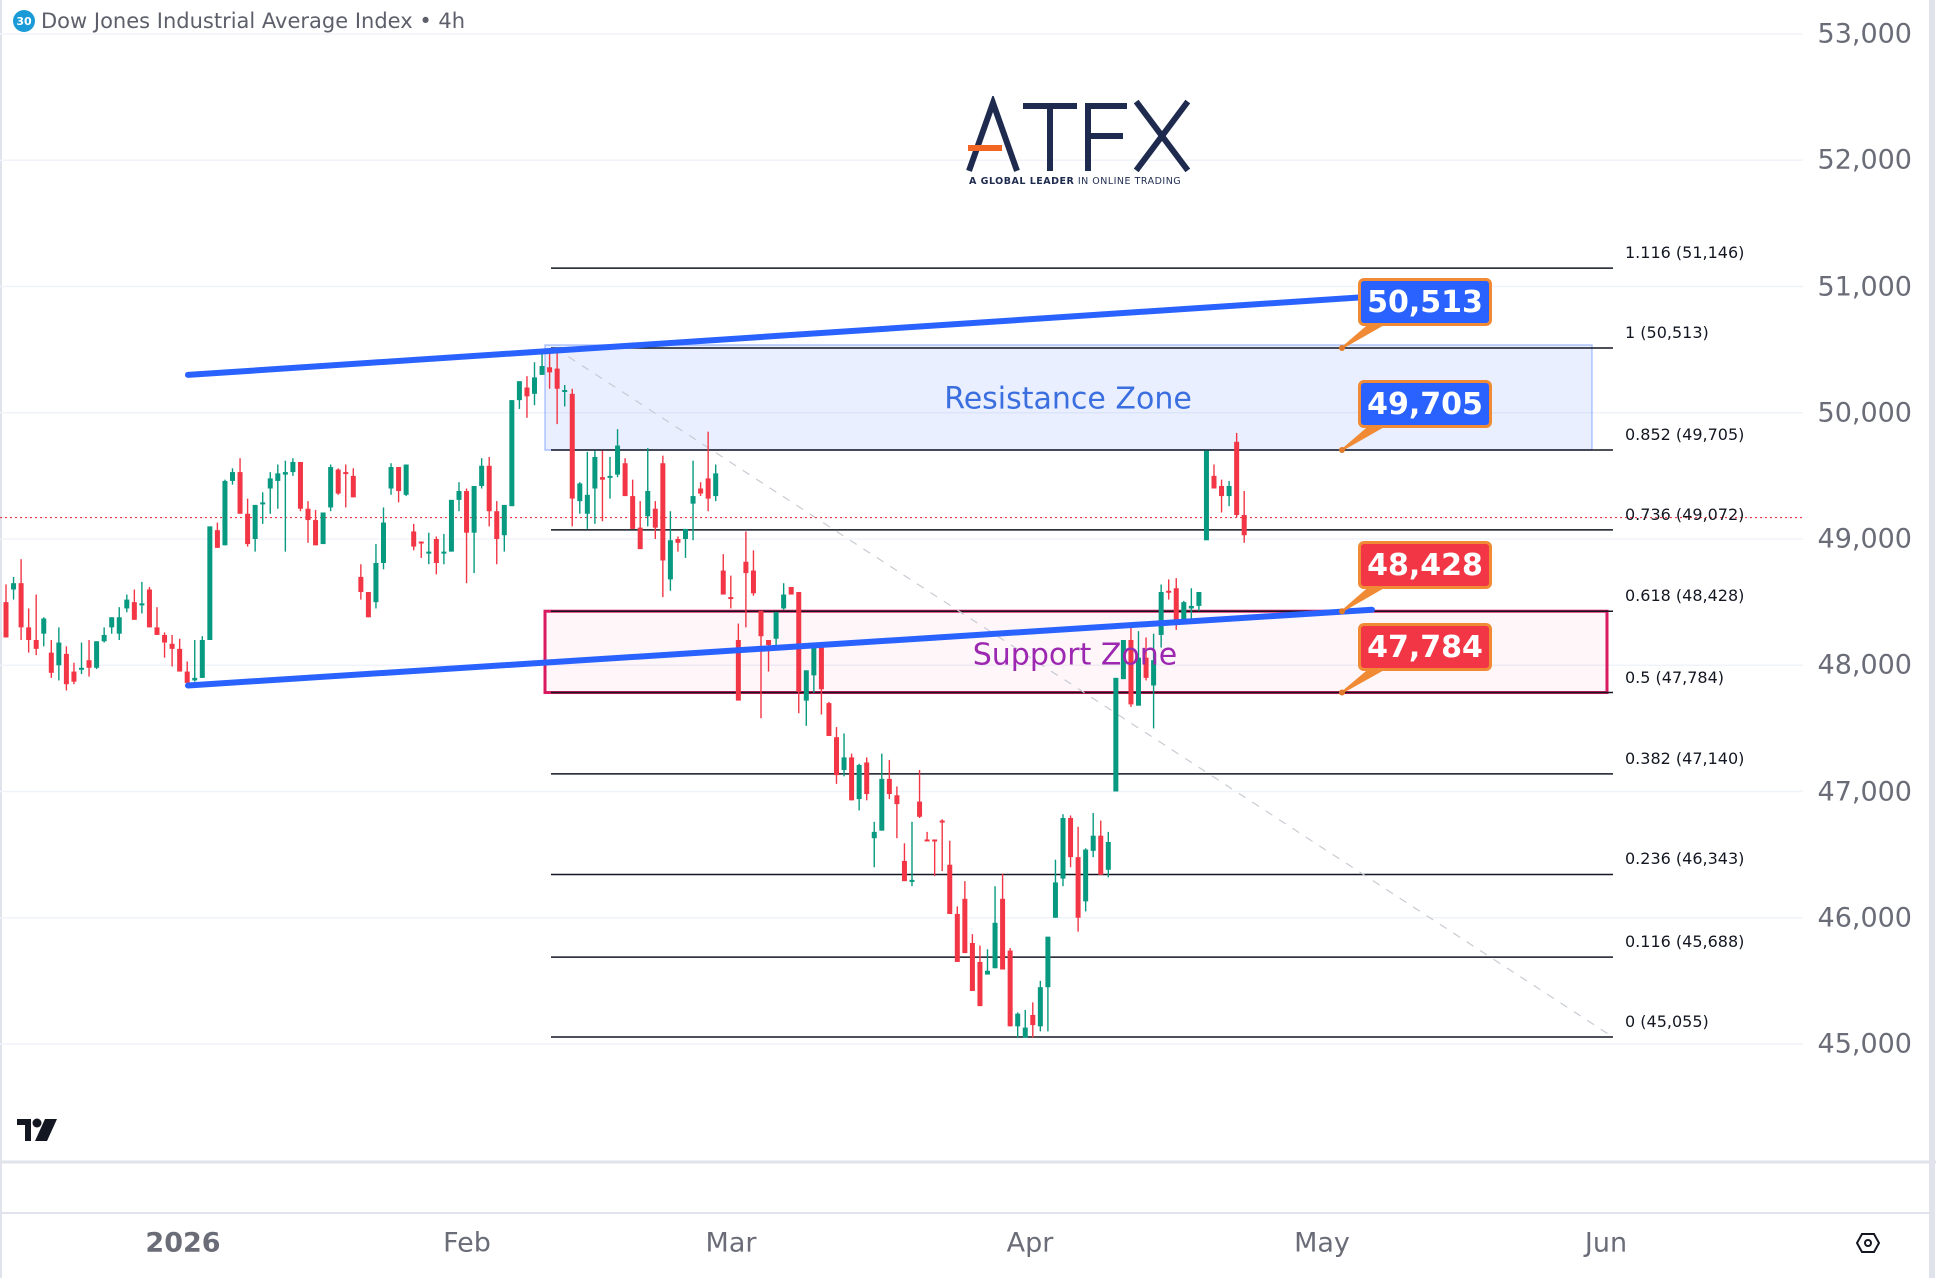 This screenshot has height=1282, width=1936. I want to click on price-callout: 47,784, so click(1425, 647).